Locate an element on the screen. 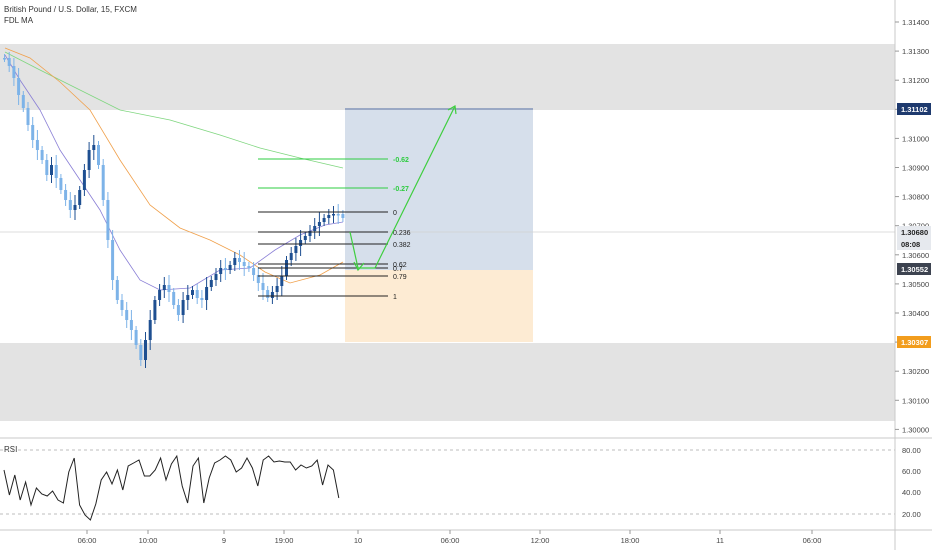 The width and height of the screenshot is (932, 550). indicator-label: FDL MA is located at coordinates (19, 20).